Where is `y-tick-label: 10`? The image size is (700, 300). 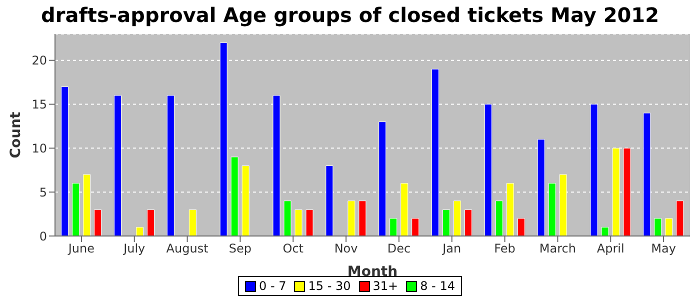 y-tick-label: 10 is located at coordinates (39, 148).